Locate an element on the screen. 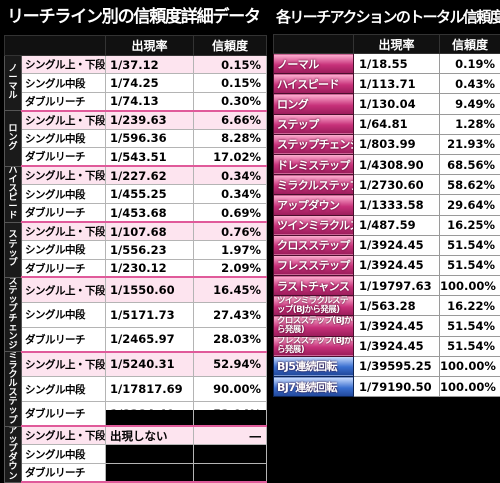  group-label-text: ステップ is located at coordinates (13, 250).